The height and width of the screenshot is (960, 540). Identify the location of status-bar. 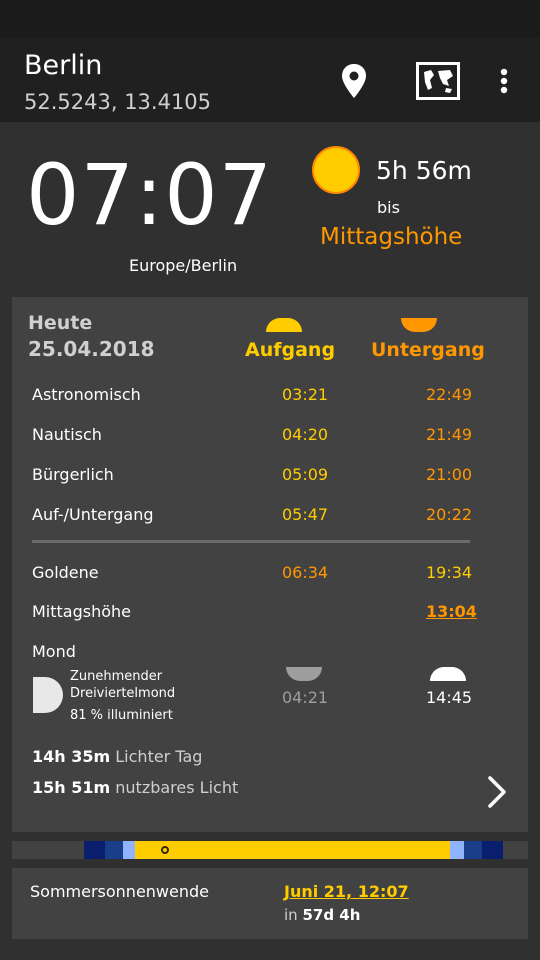
(270, 19).